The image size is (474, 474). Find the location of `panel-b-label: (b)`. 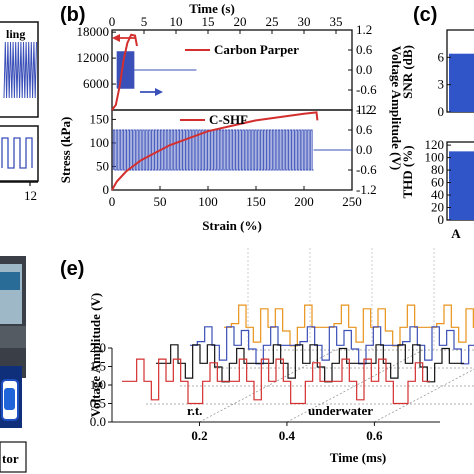

panel-b-label: (b) is located at coordinates (73, 15).